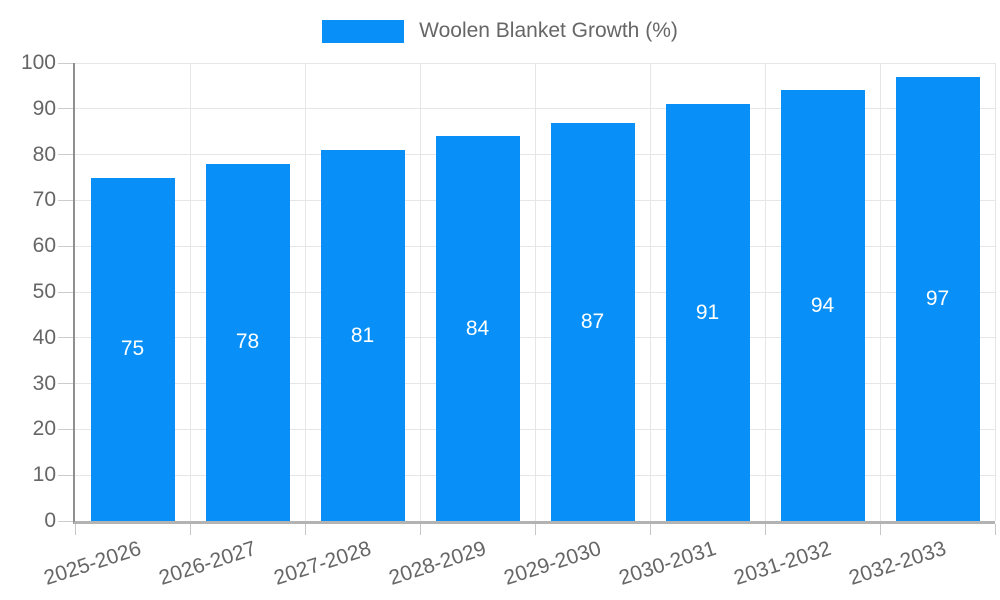  I want to click on bar-value-label: 75, so click(132, 349).